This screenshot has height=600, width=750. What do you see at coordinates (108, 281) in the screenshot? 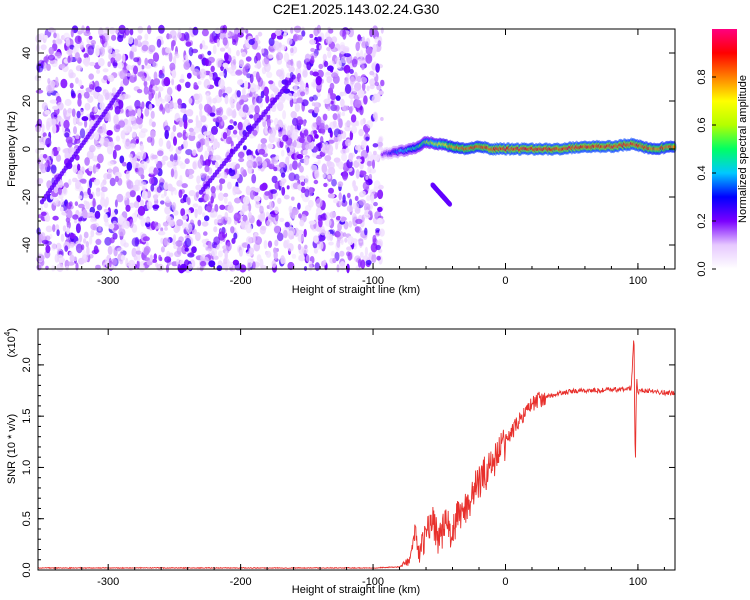
I see `spectrogram-x-tick-label: -300` at bounding box center [108, 281].